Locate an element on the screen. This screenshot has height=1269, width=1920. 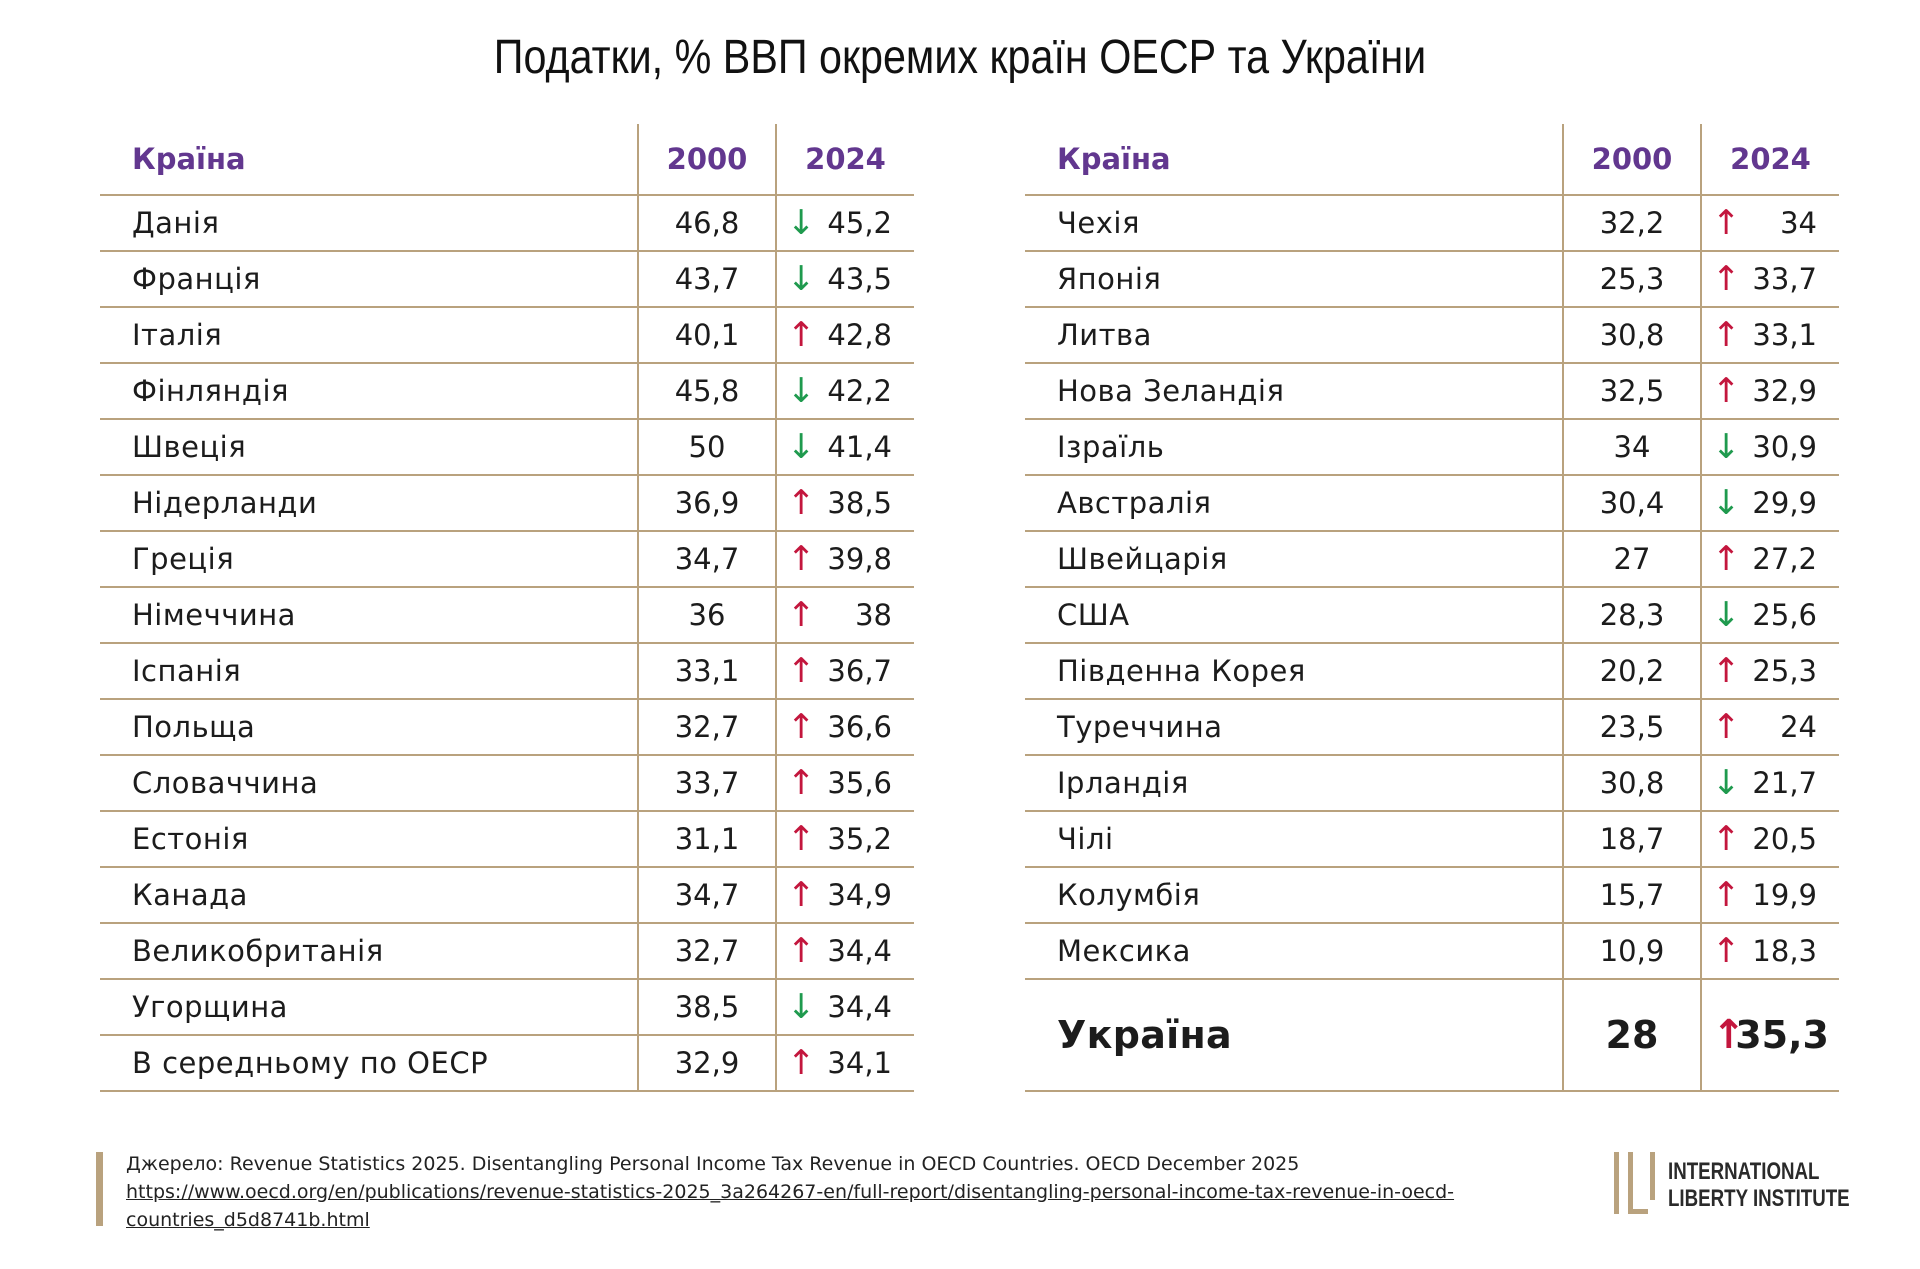
value-2024: 30,9 is located at coordinates (1784, 447).